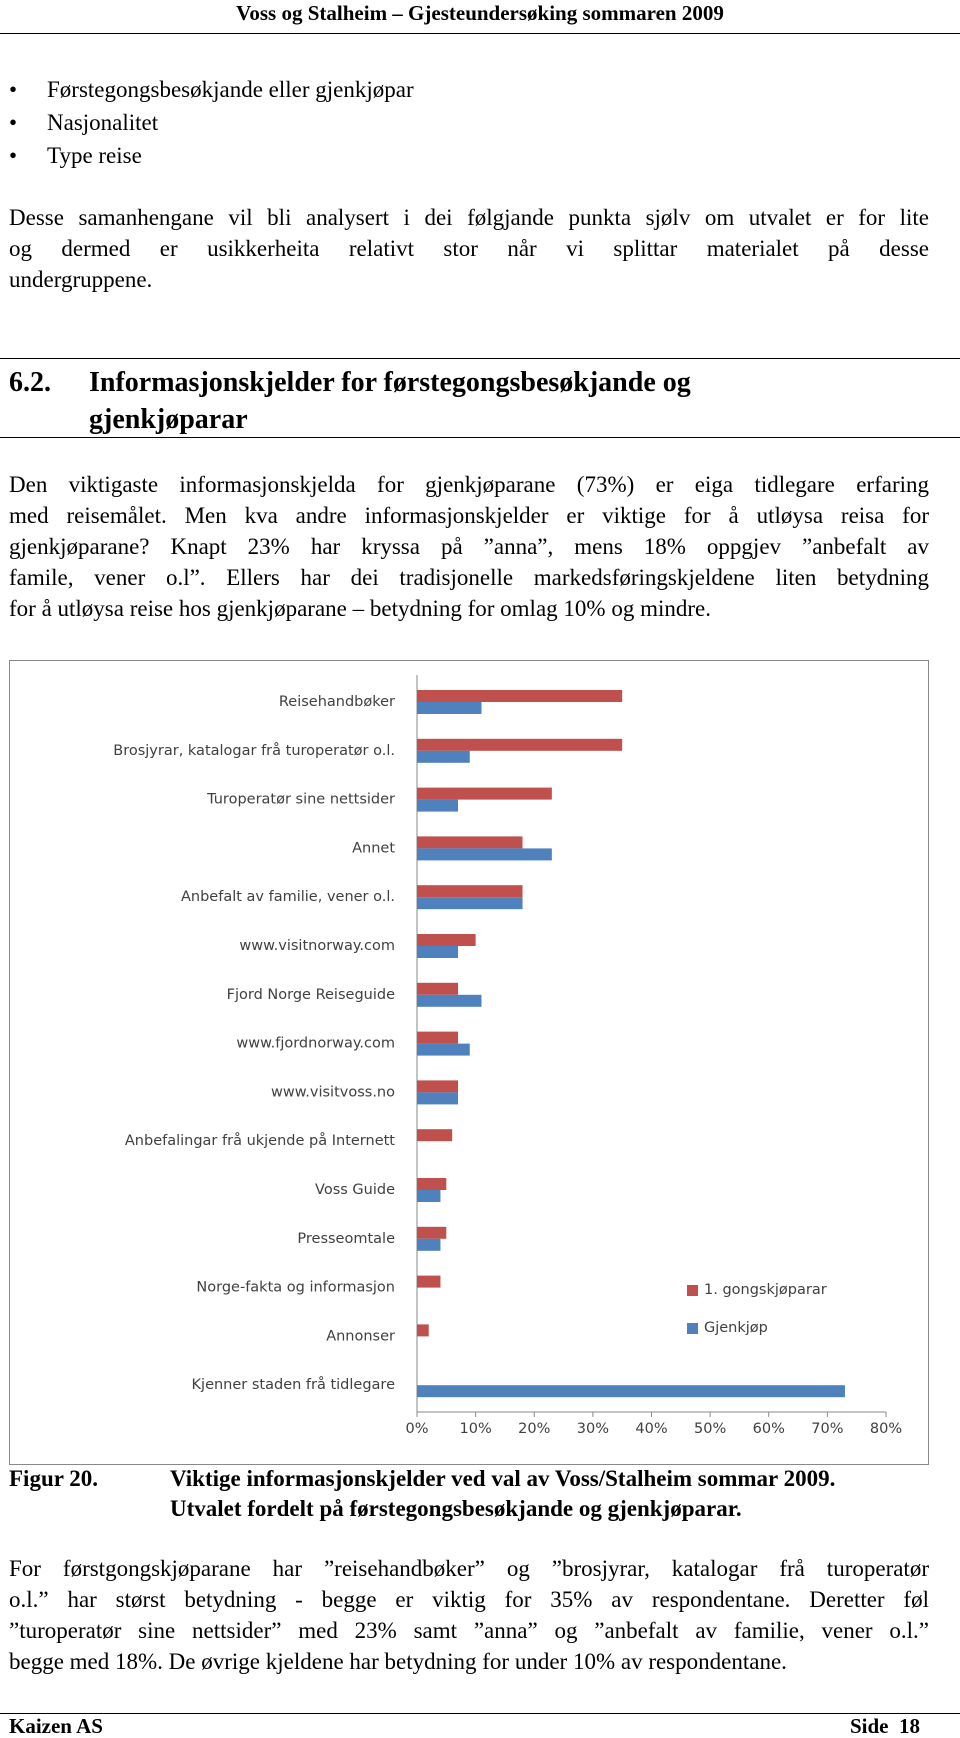 The image size is (960, 1738). Describe the element at coordinates (295, 1288) in the screenshot. I see `category-label: Norge-fakta og informasjon` at that location.